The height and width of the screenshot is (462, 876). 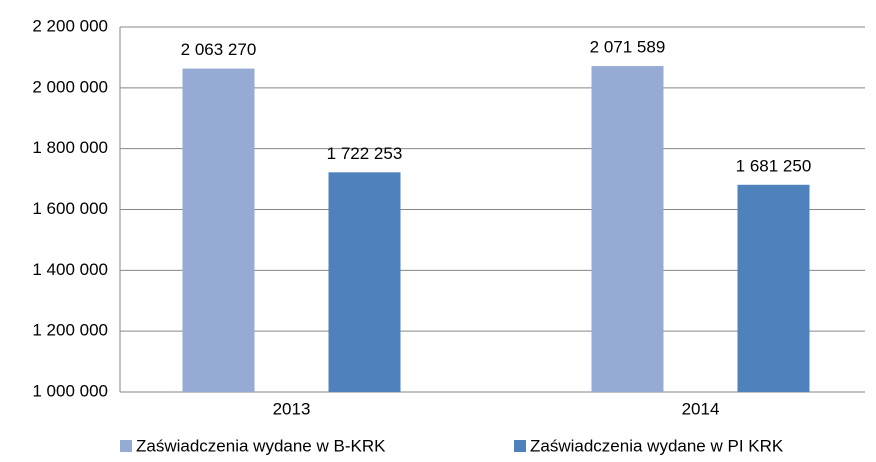 I want to click on y-tick-label: 1 400 000, so click(x=70, y=269).